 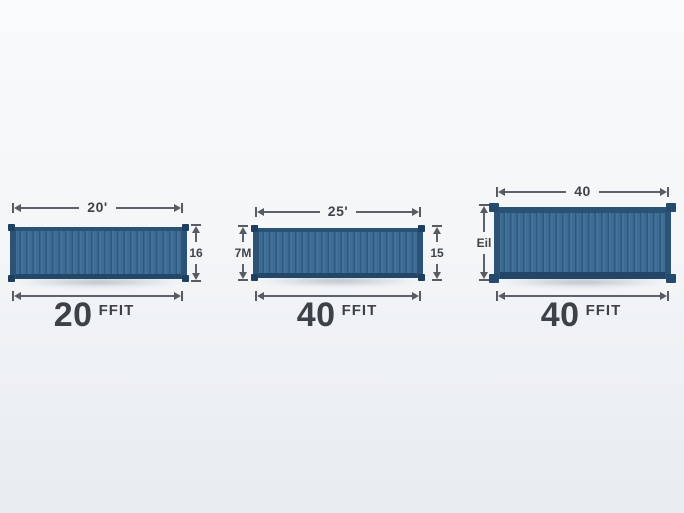 What do you see at coordinates (73, 314) in the screenshot?
I see `size-caption-number: 20` at bounding box center [73, 314].